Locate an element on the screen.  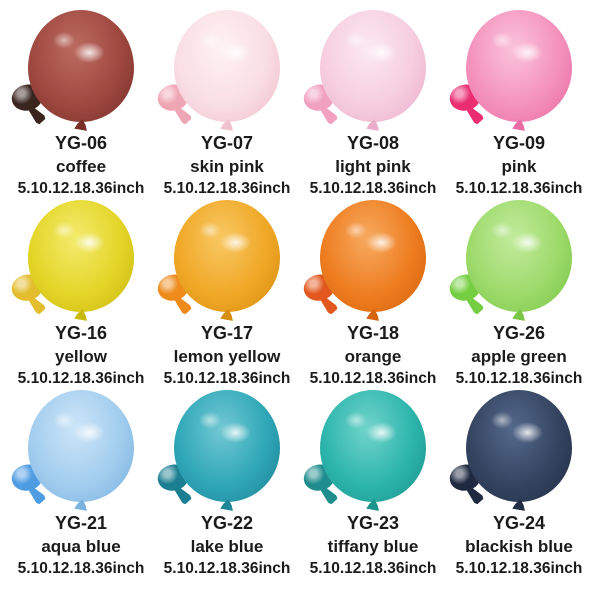
product-code: YG-21 is located at coordinates (81, 522).